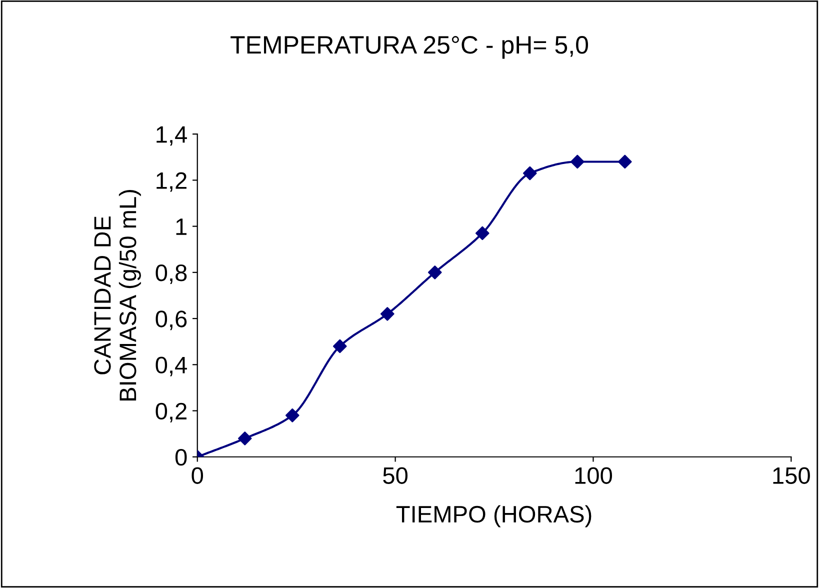  What do you see at coordinates (171, 412) in the screenshot?
I see `y-tick-label: 0,2` at bounding box center [171, 412].